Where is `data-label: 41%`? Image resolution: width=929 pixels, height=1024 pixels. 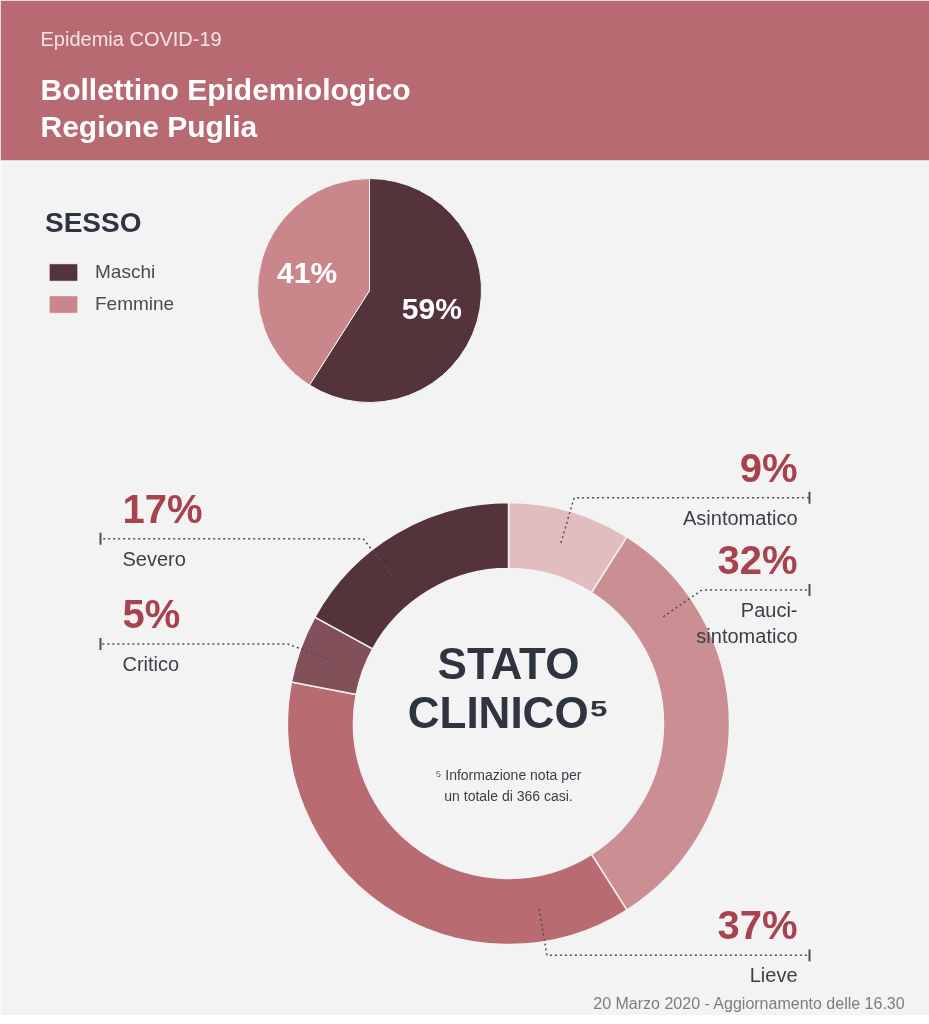 data-label: 41% is located at coordinates (307, 272).